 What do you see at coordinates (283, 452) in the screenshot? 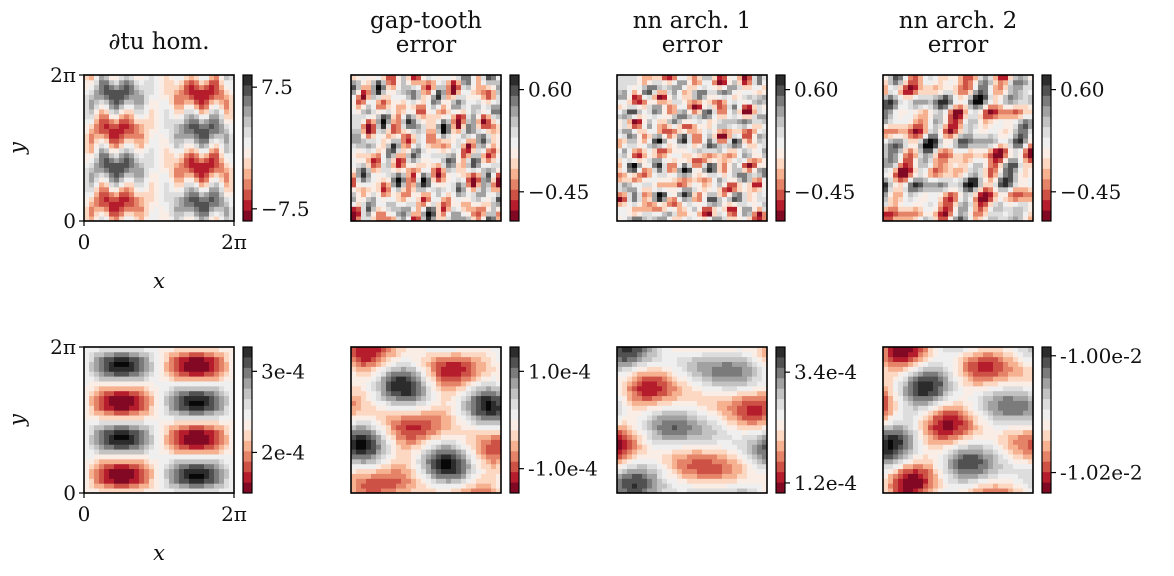
I see `colorbar-tick-label: 2e-4` at bounding box center [283, 452].